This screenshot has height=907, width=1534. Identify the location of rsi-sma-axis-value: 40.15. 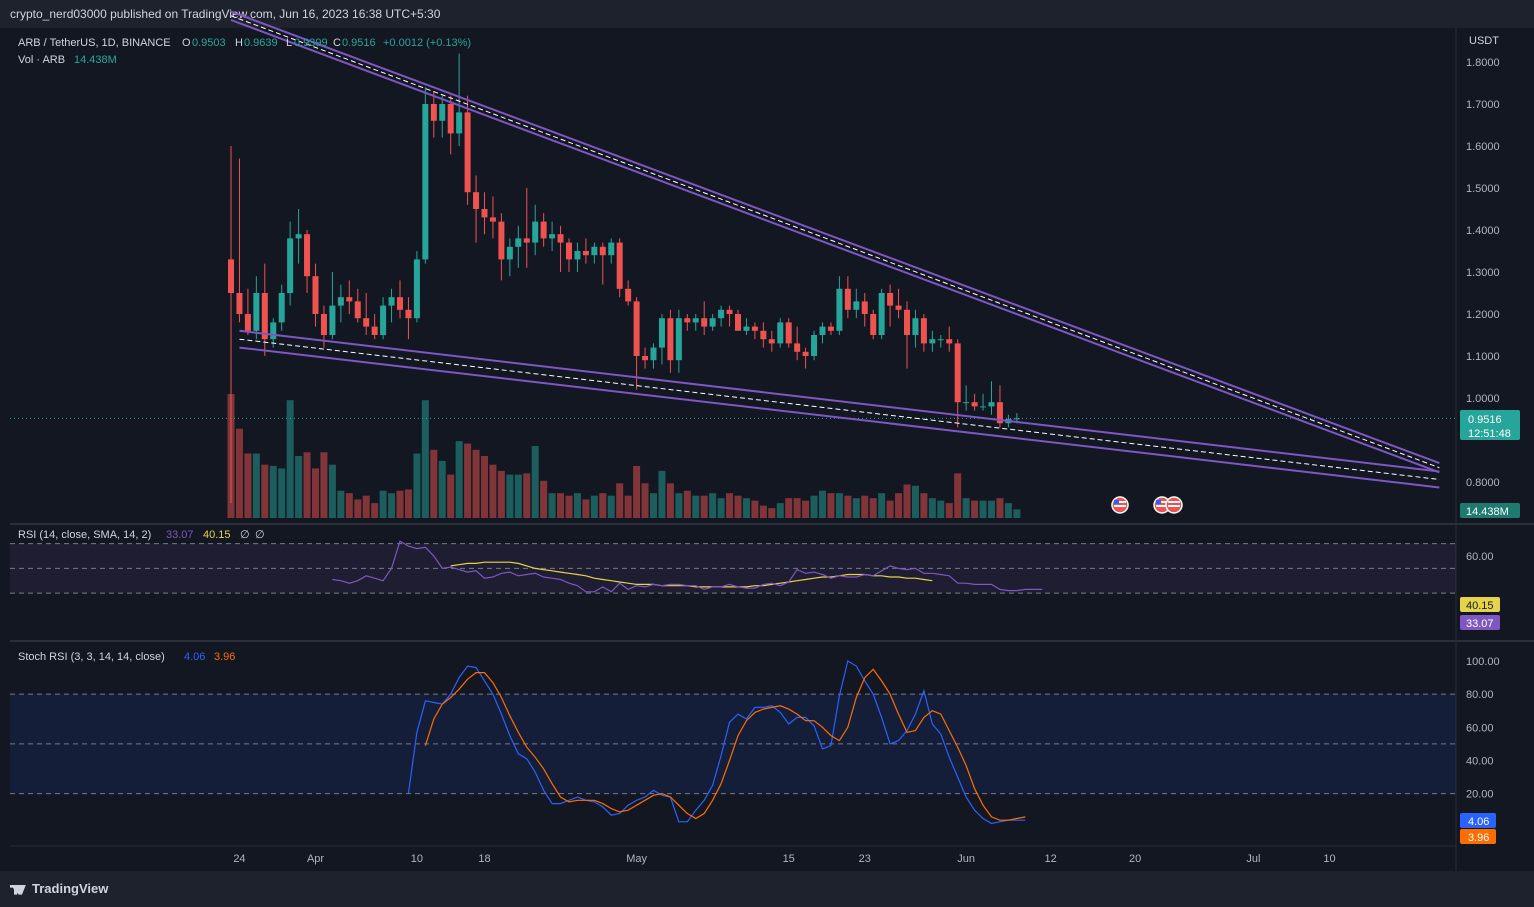
(1480, 606).